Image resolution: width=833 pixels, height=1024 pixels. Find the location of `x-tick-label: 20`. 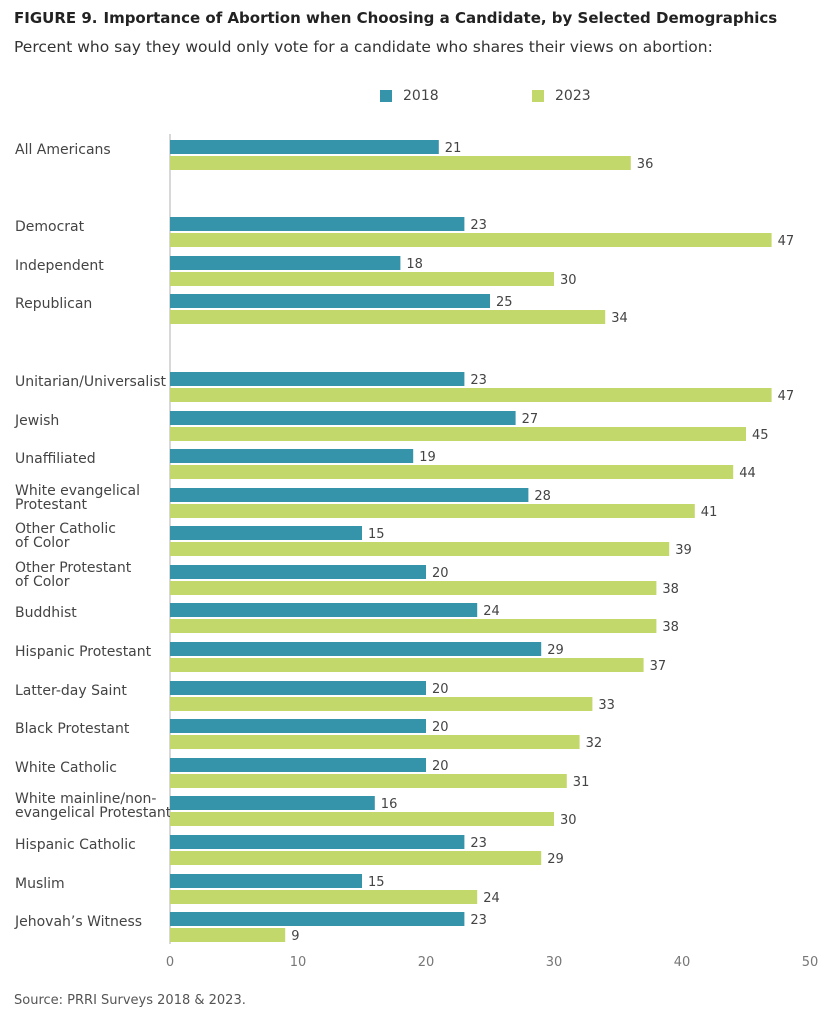

x-tick-label: 20 is located at coordinates (426, 962).